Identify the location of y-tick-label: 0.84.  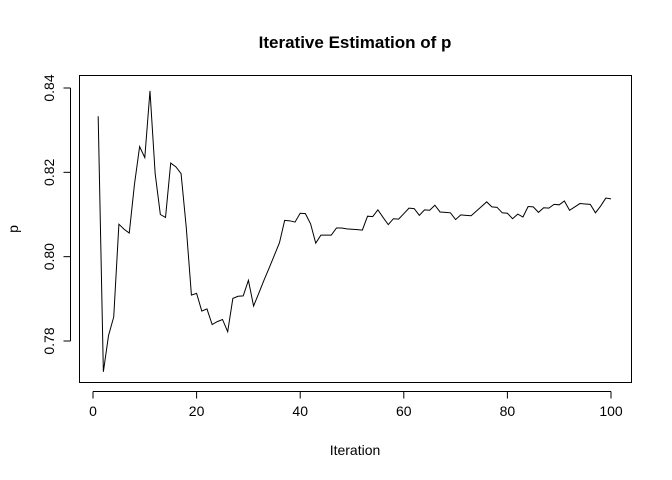
(49, 87).